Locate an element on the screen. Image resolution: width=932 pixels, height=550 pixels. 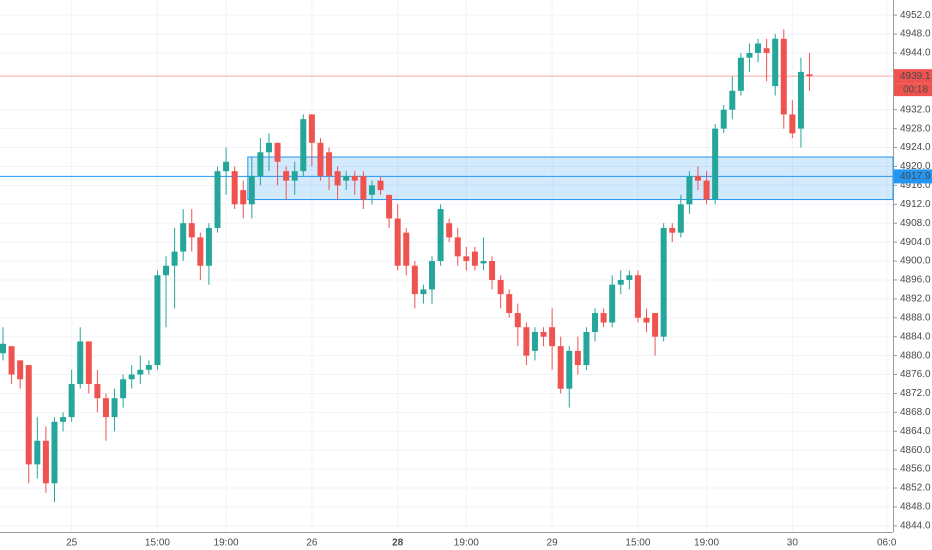
y-tick-label: 4852.0 is located at coordinates (915, 488).